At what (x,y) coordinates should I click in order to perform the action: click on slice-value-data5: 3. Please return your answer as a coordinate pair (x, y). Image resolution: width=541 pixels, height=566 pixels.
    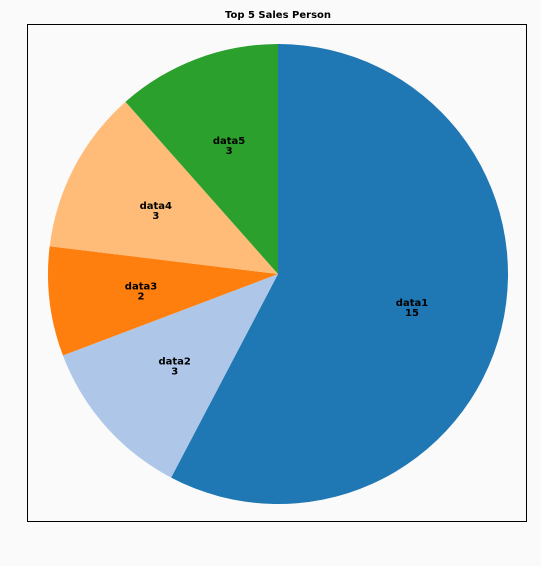
    Looking at the image, I should click on (229, 151).